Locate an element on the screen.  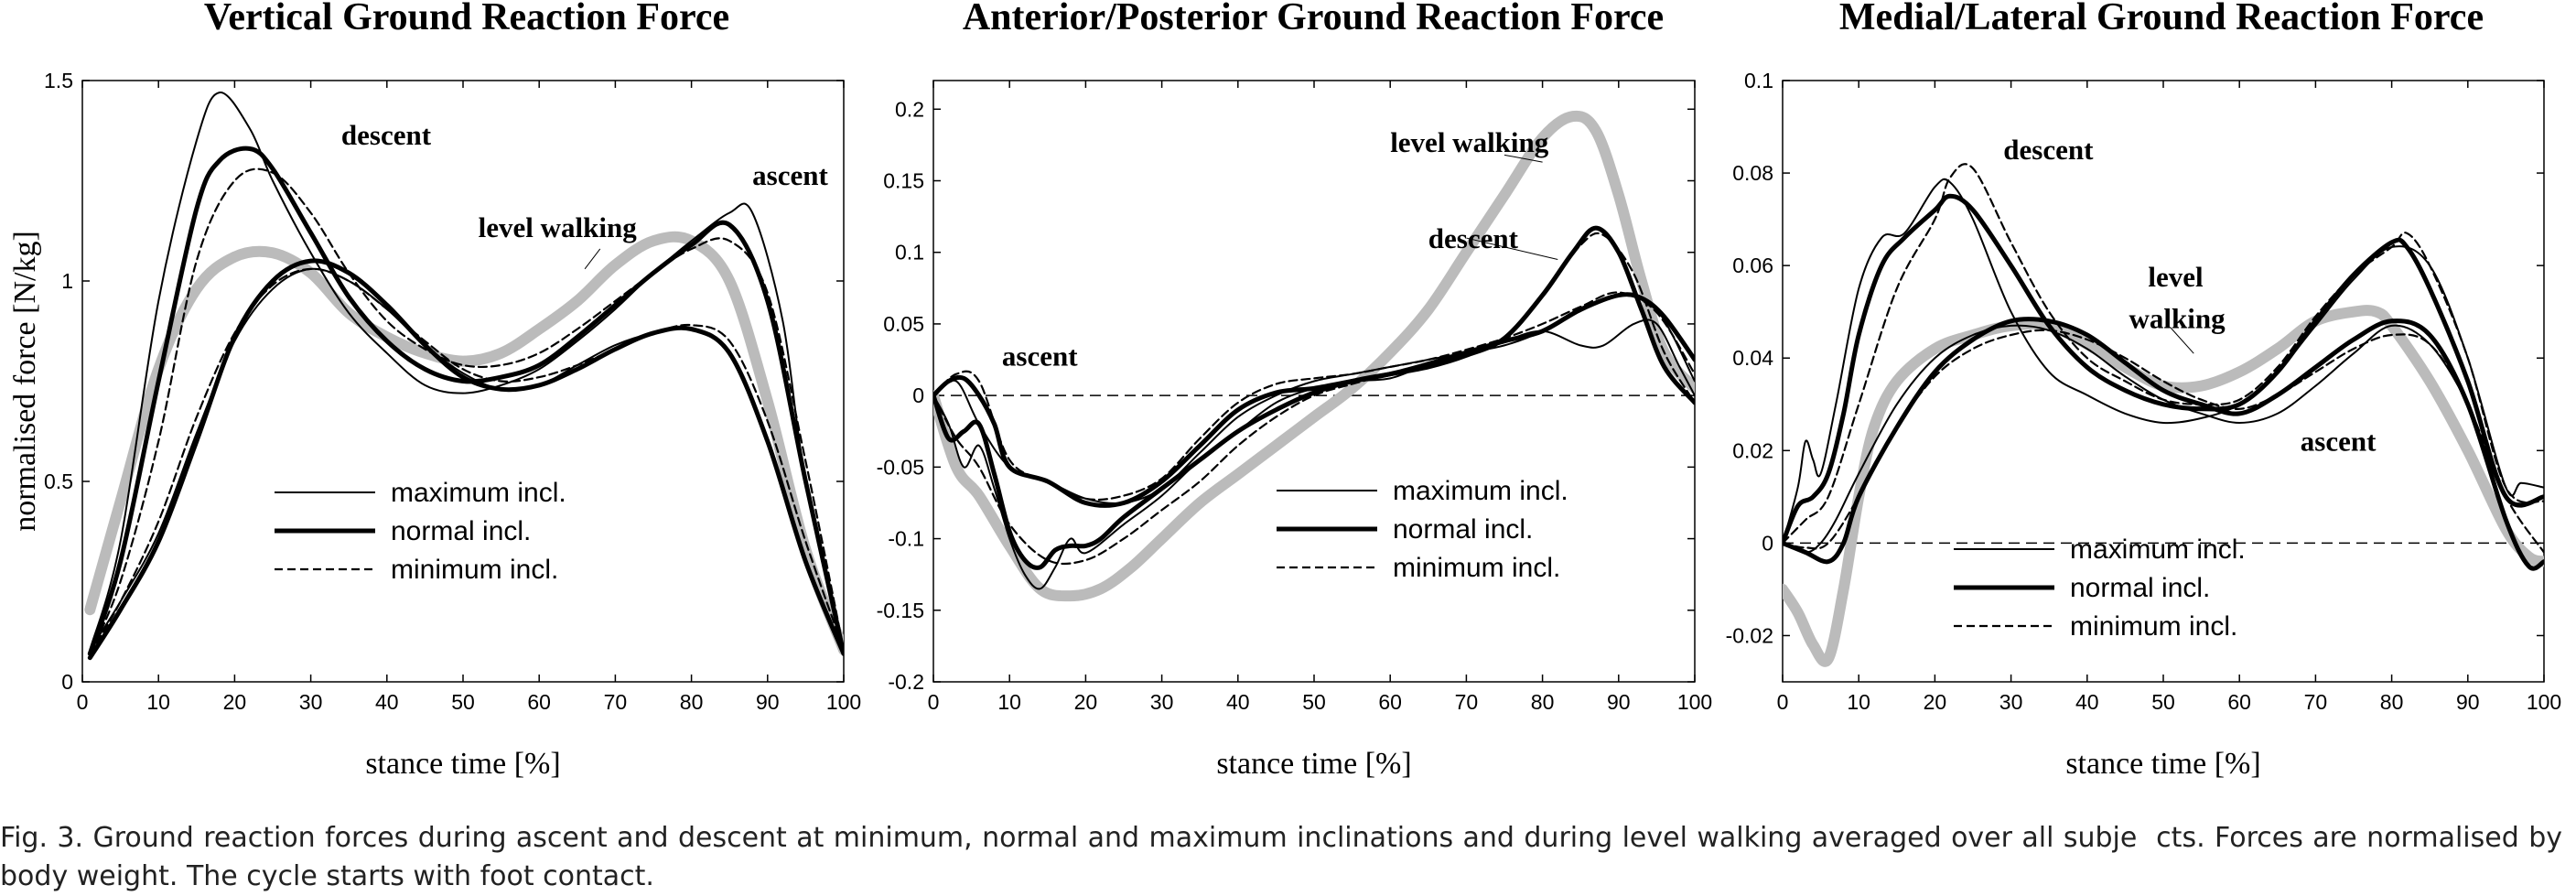
y-tick-label: 0.5 is located at coordinates (58, 482).